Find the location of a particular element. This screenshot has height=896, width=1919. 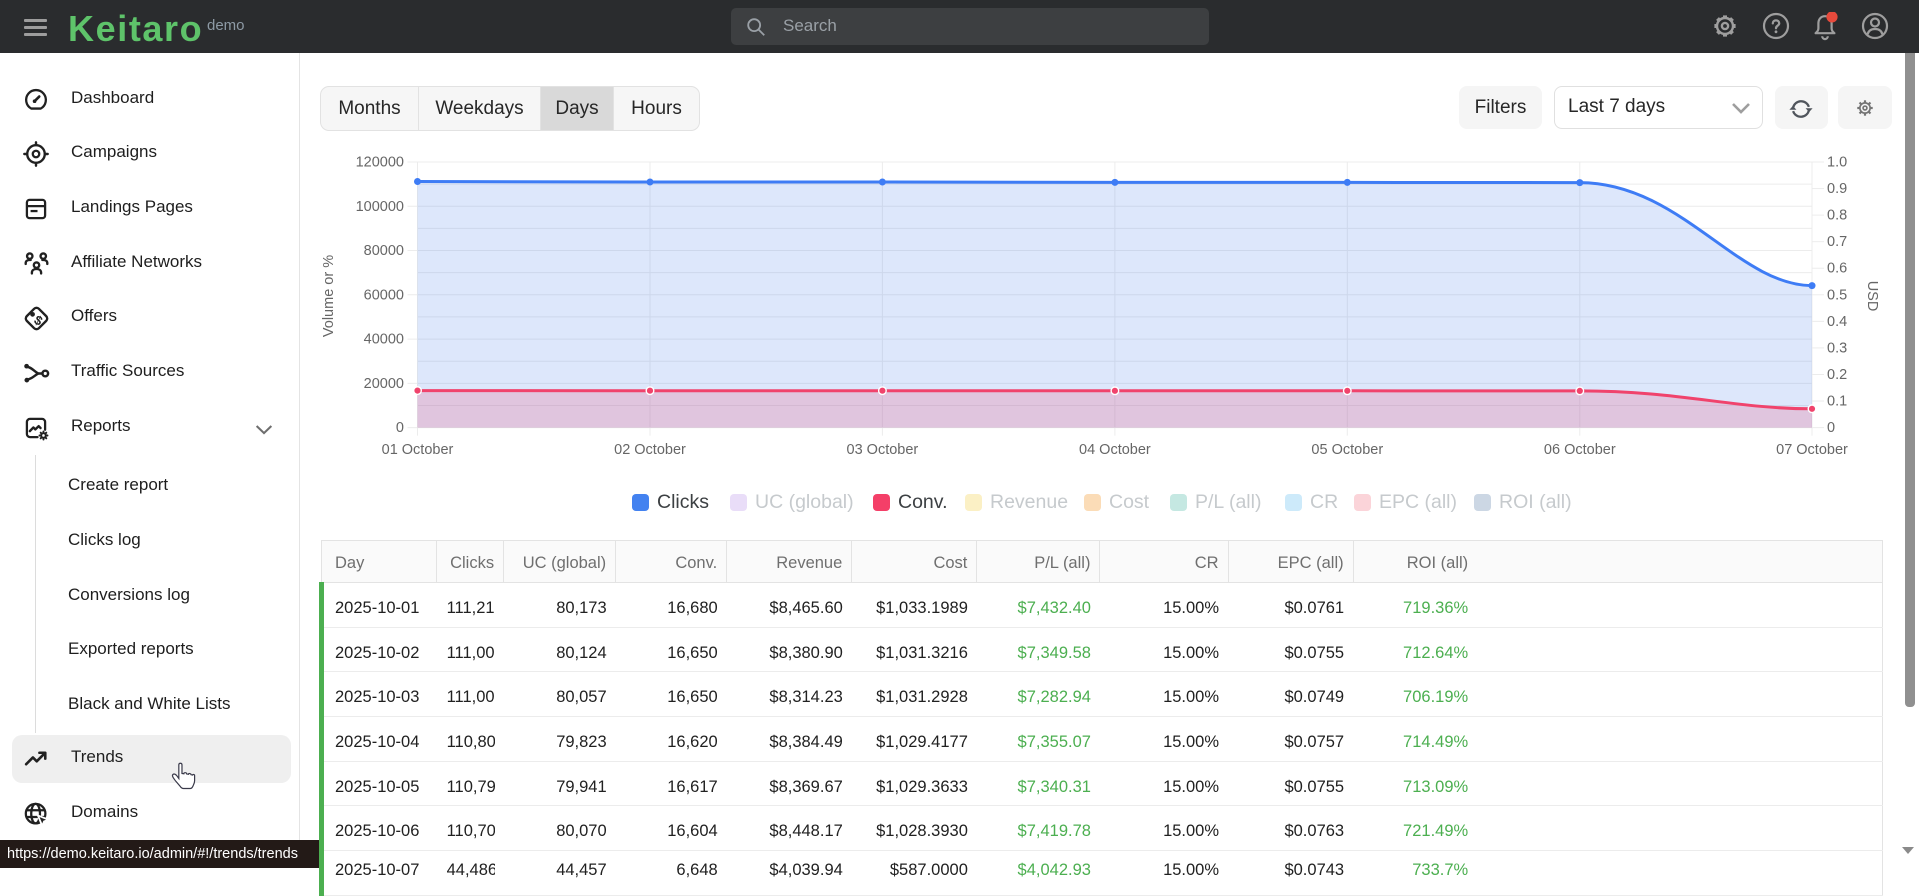

svg-text: 0.9 is located at coordinates (1837, 189).